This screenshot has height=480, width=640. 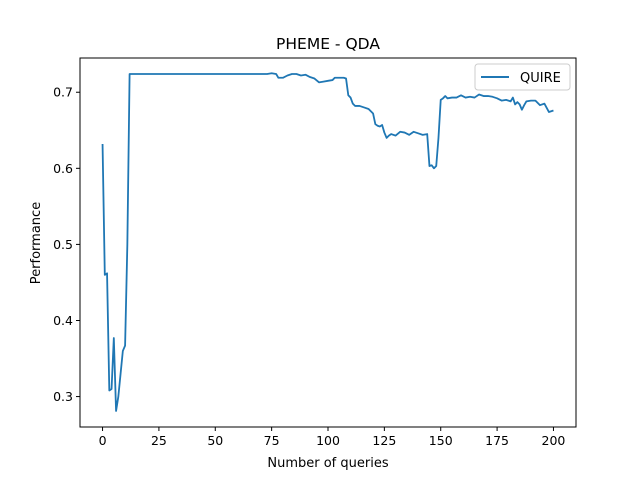 I want to click on legend: QUIRE, so click(x=522, y=77).